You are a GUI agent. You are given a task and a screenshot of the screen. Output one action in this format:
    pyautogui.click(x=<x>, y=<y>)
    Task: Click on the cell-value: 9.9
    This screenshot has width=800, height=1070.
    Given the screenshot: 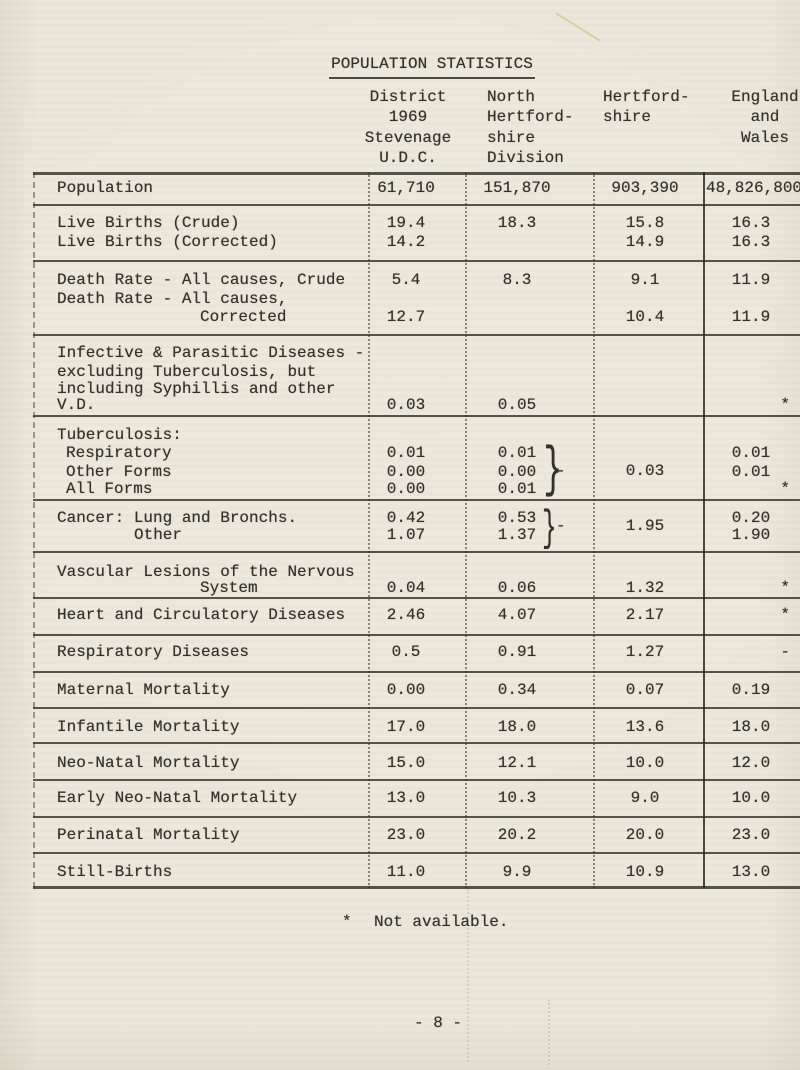 What is the action you would take?
    pyautogui.click(x=517, y=872)
    